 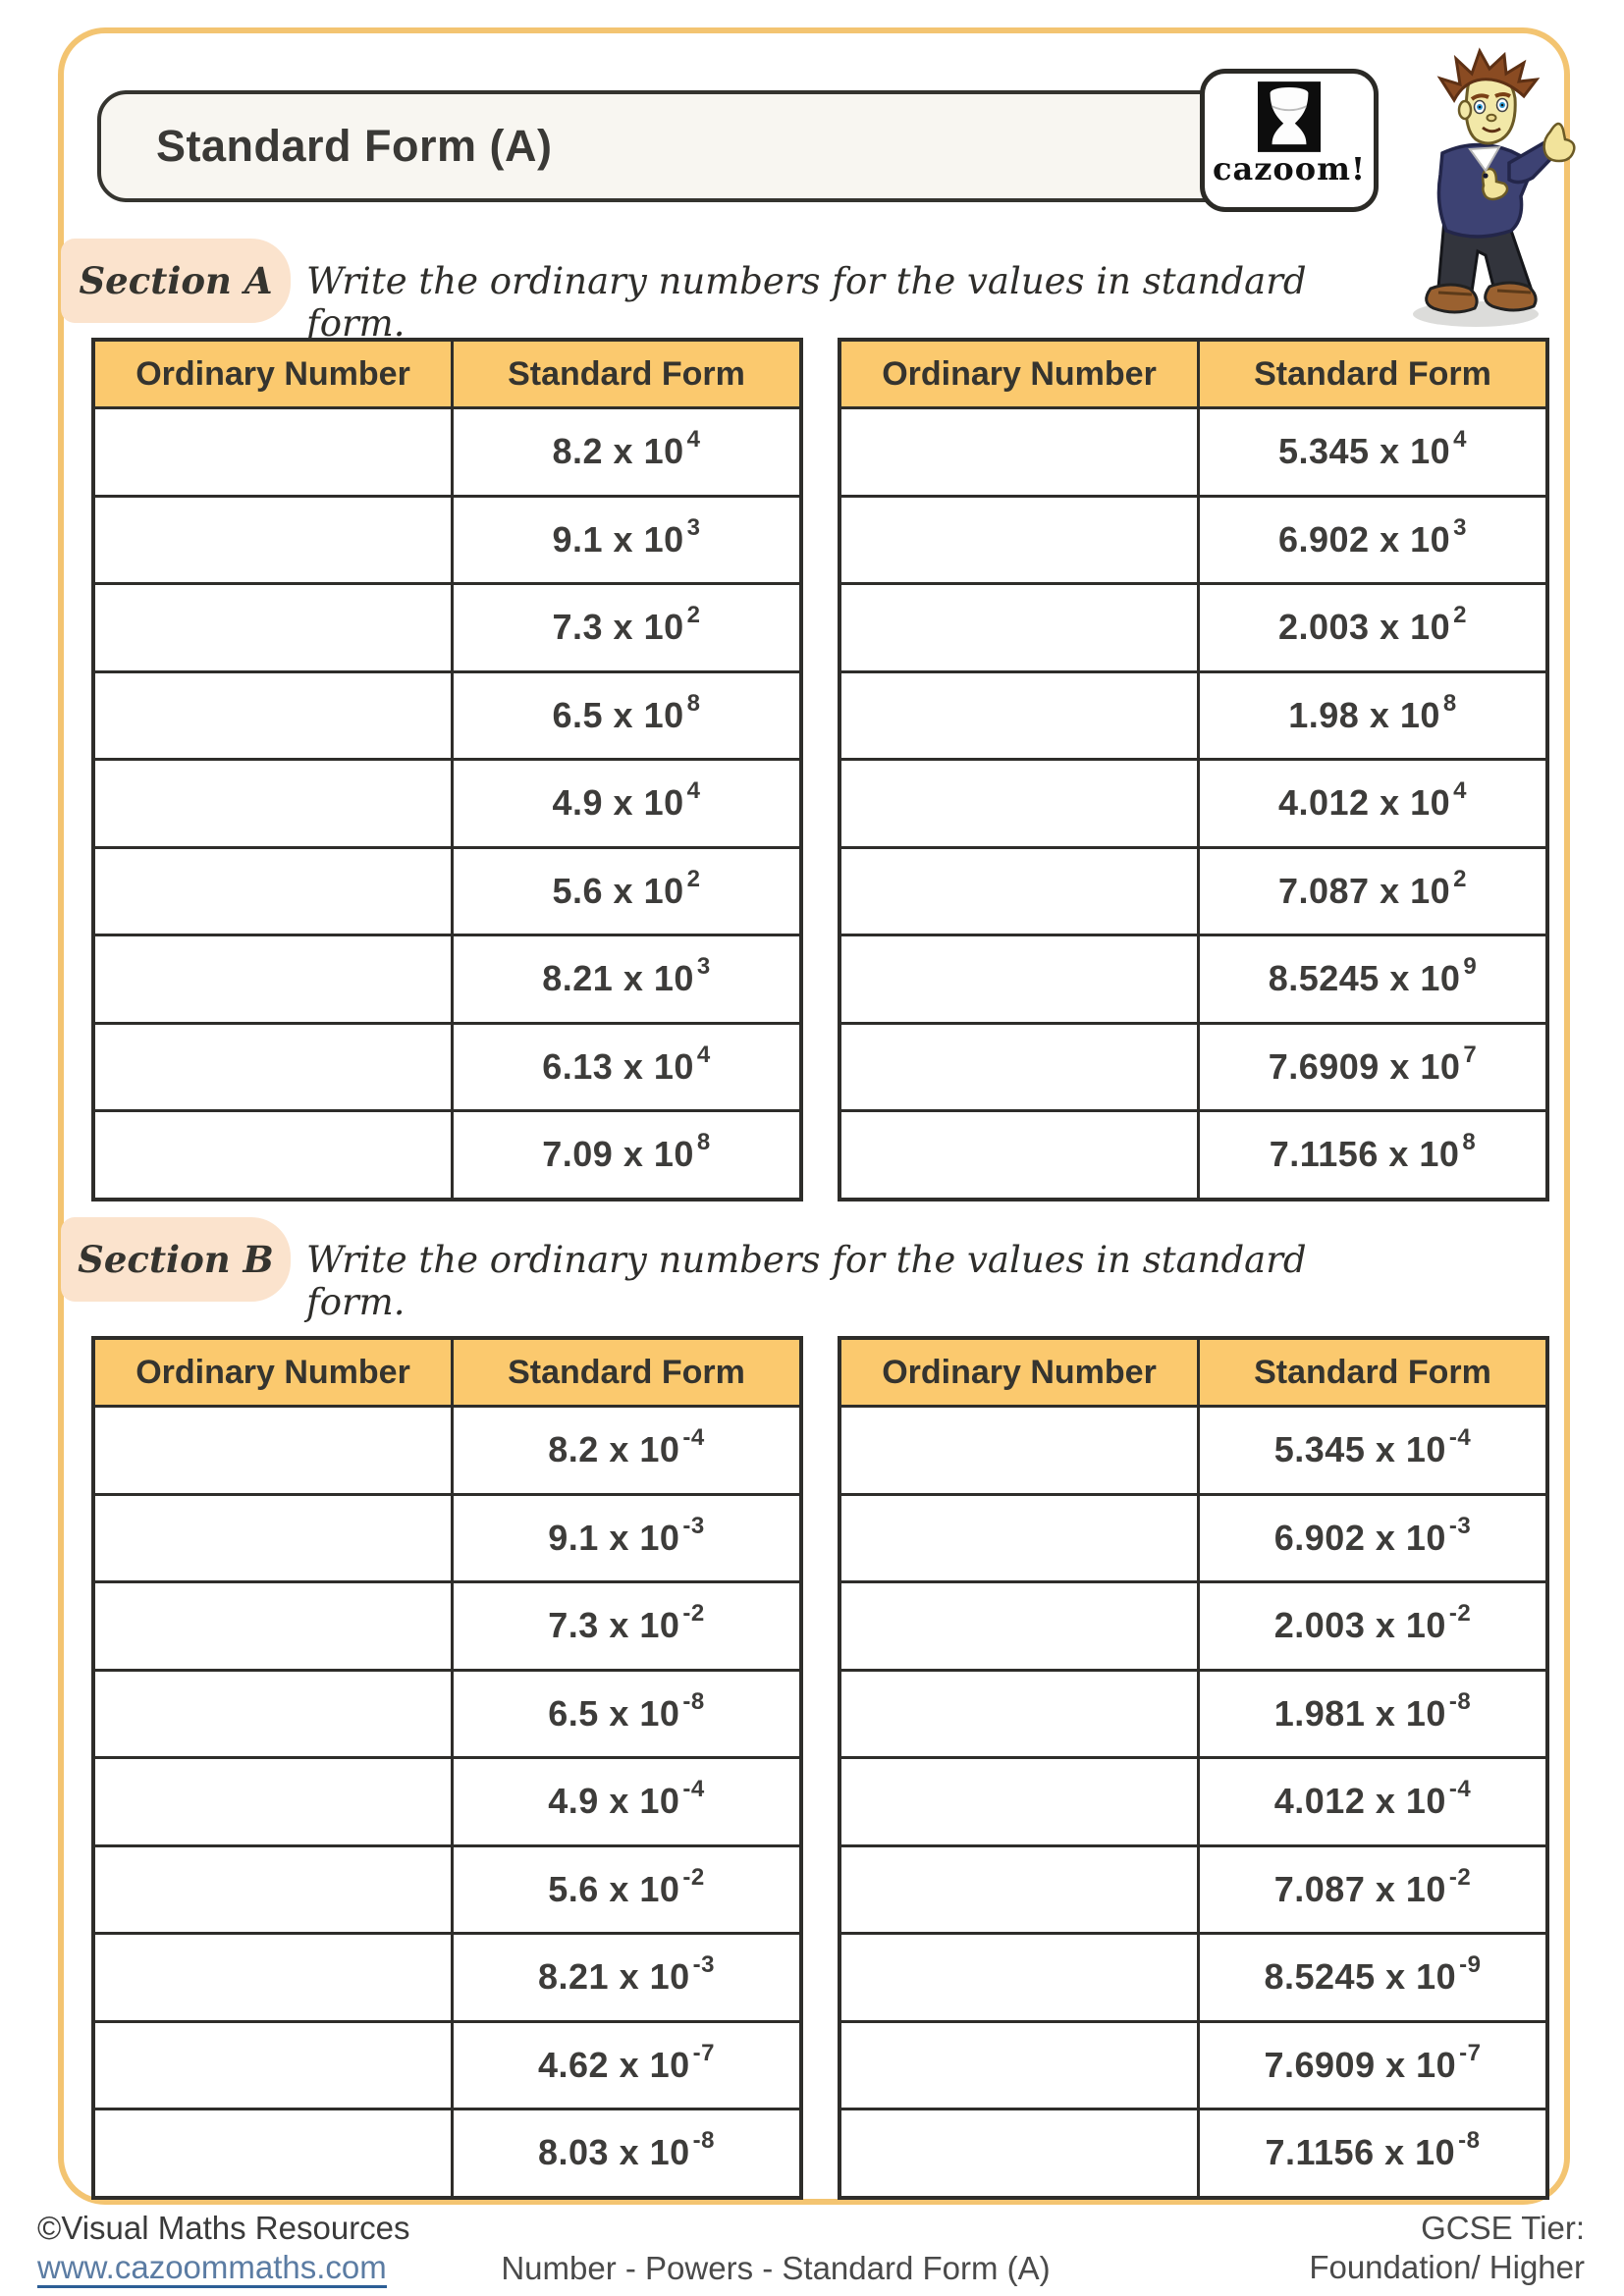 I want to click on standard-form-value: 9.1 x 10 3, so click(x=627, y=539).